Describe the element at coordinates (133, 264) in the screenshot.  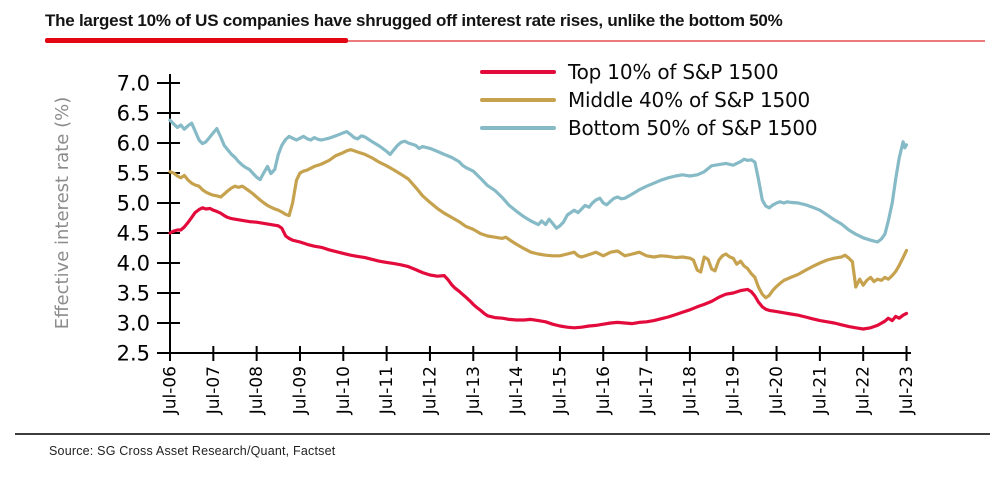
I see `y-tick-label: 4.0` at that location.